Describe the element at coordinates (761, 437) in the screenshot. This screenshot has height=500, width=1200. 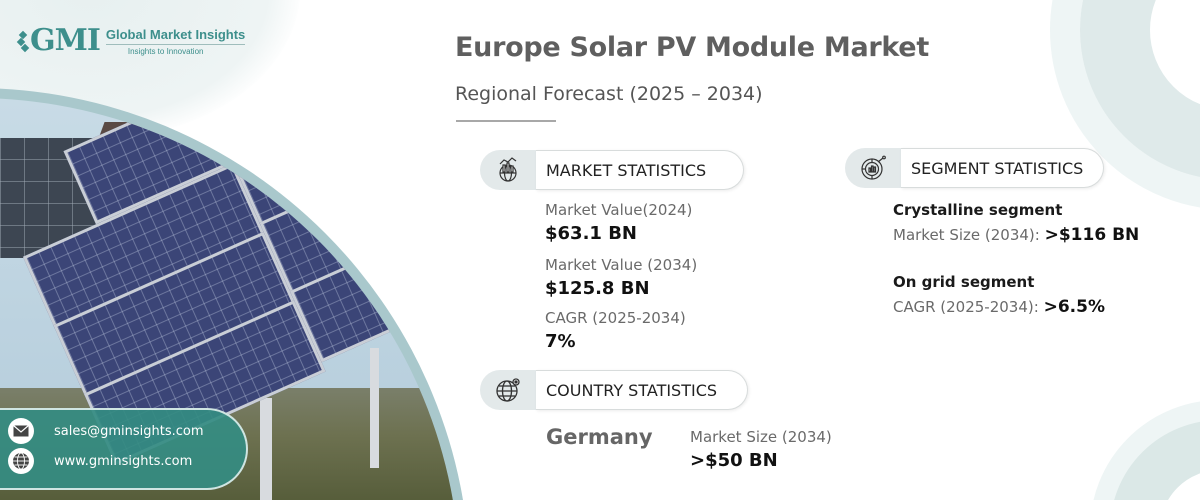
I see `country-market-size-label: Market Size (2034)` at that location.